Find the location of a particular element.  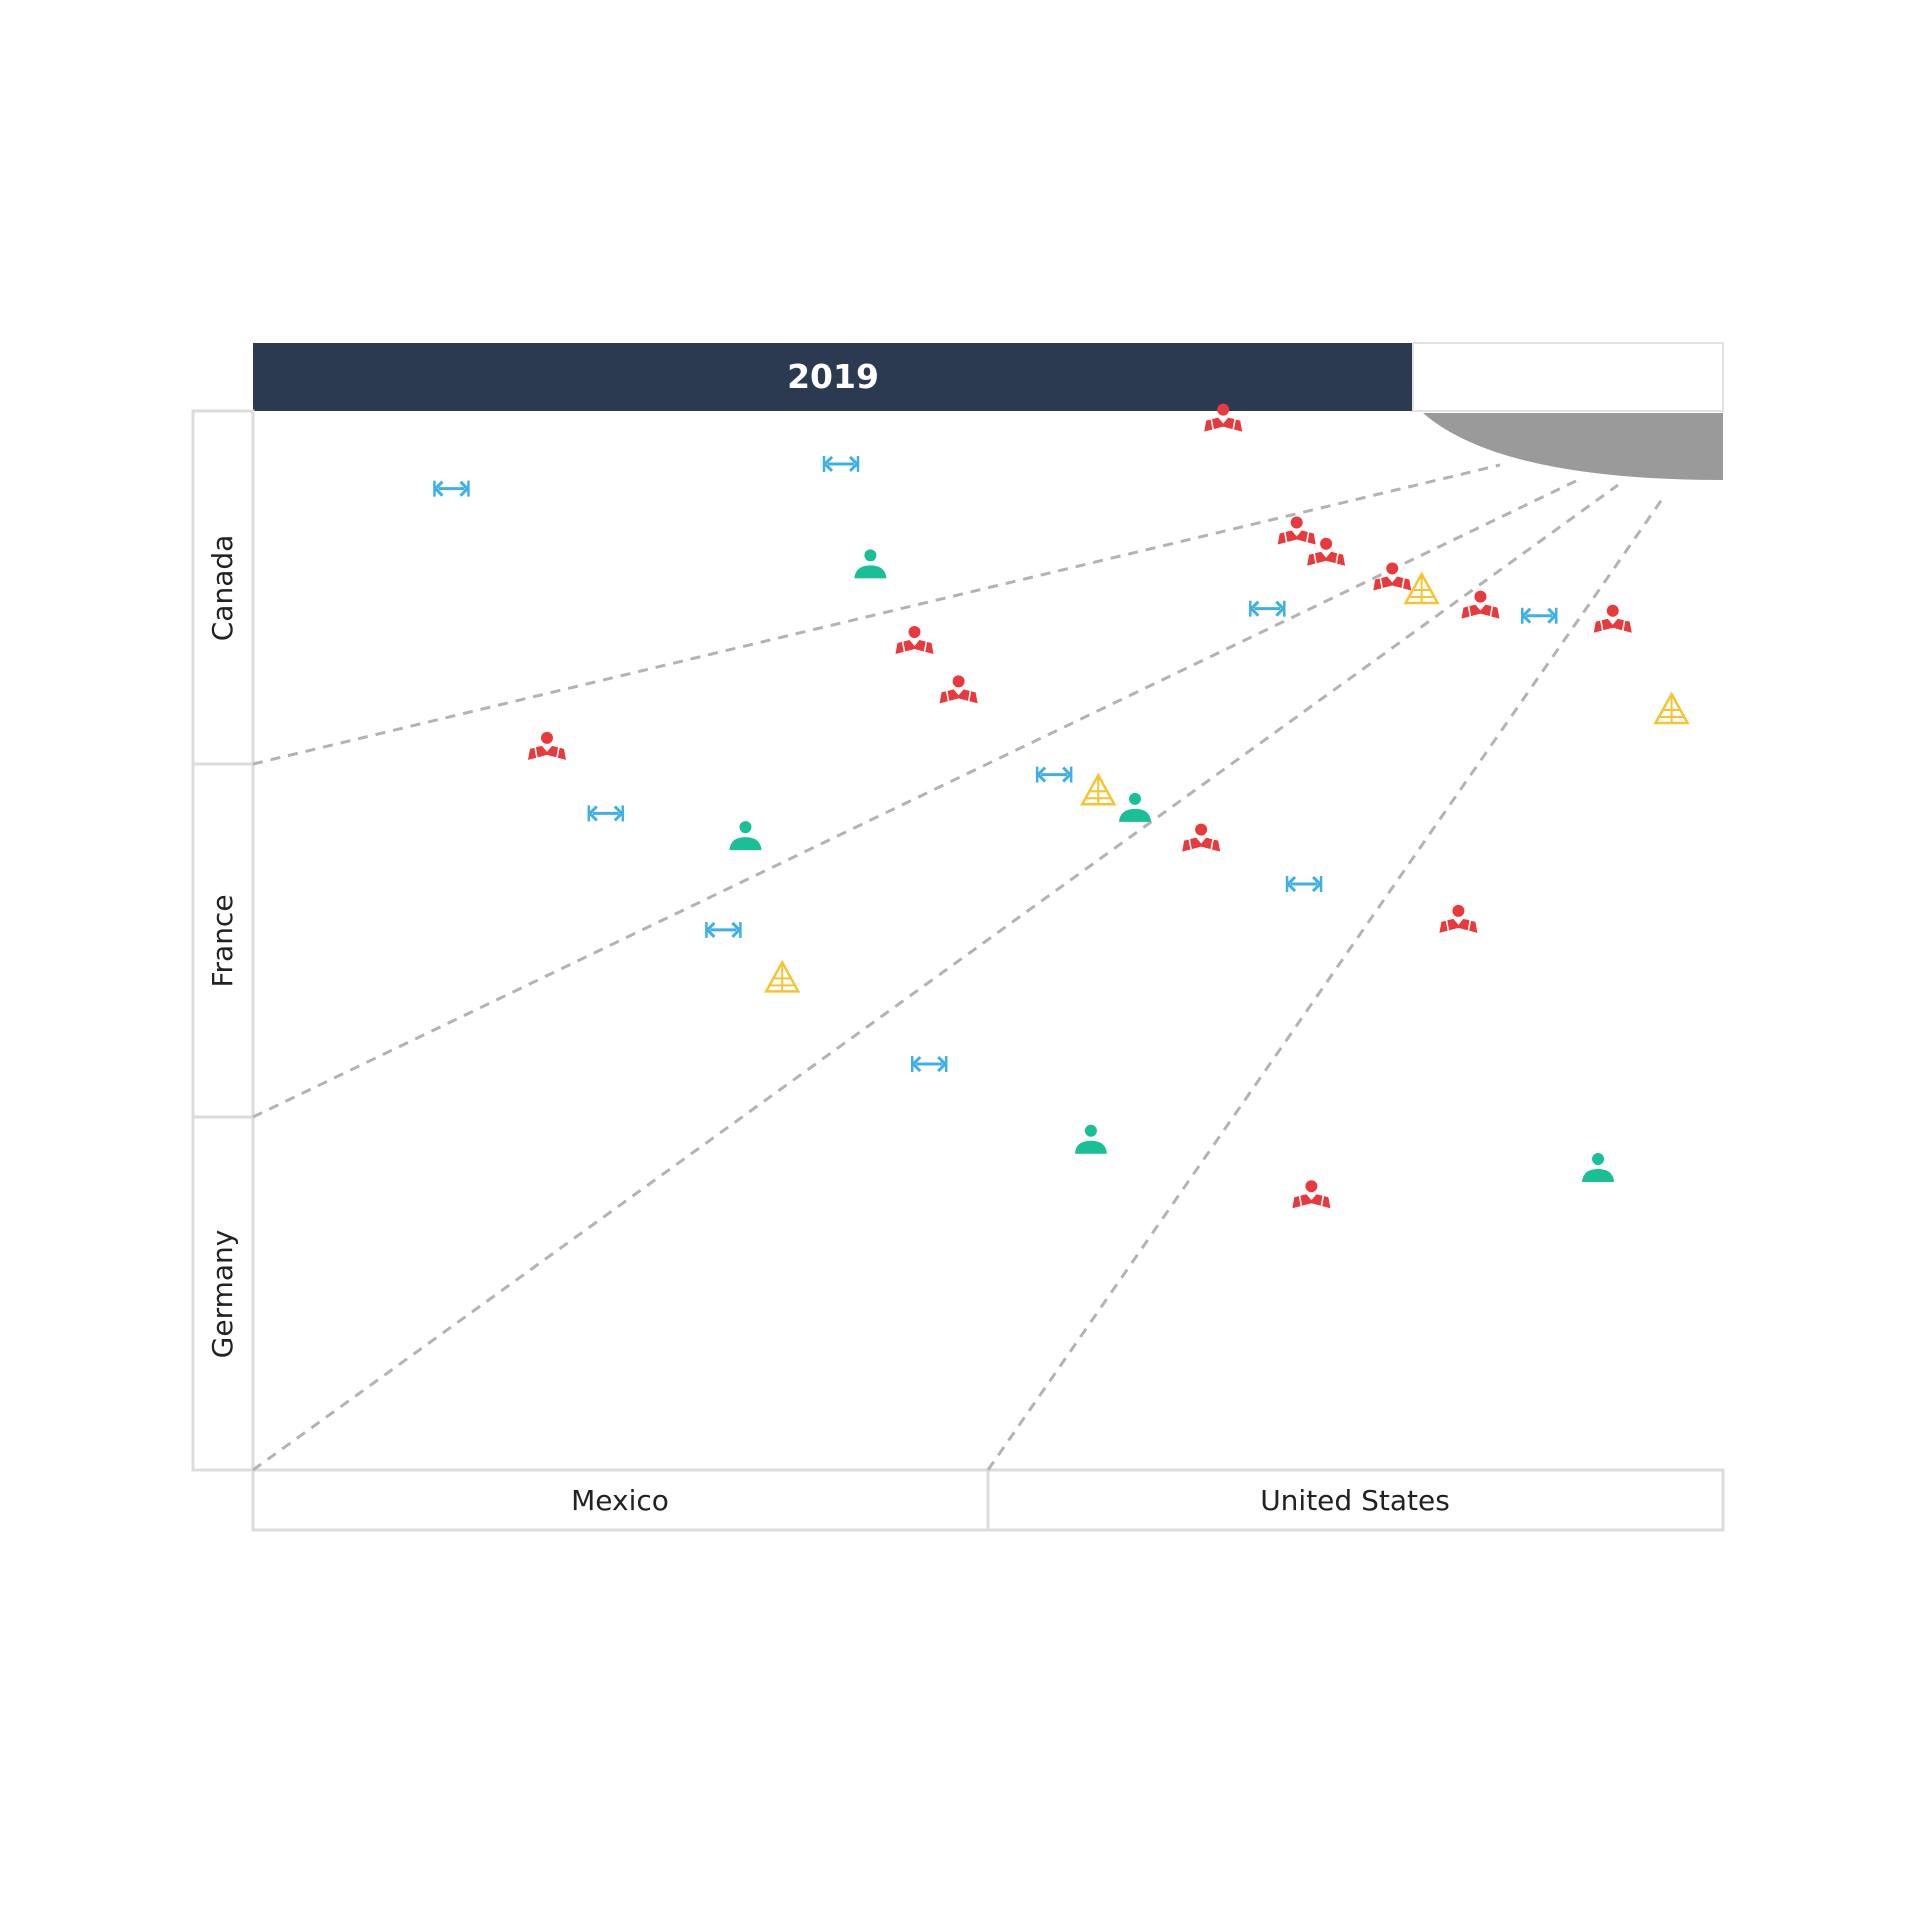

title-band-extension is located at coordinates (1568, 377).